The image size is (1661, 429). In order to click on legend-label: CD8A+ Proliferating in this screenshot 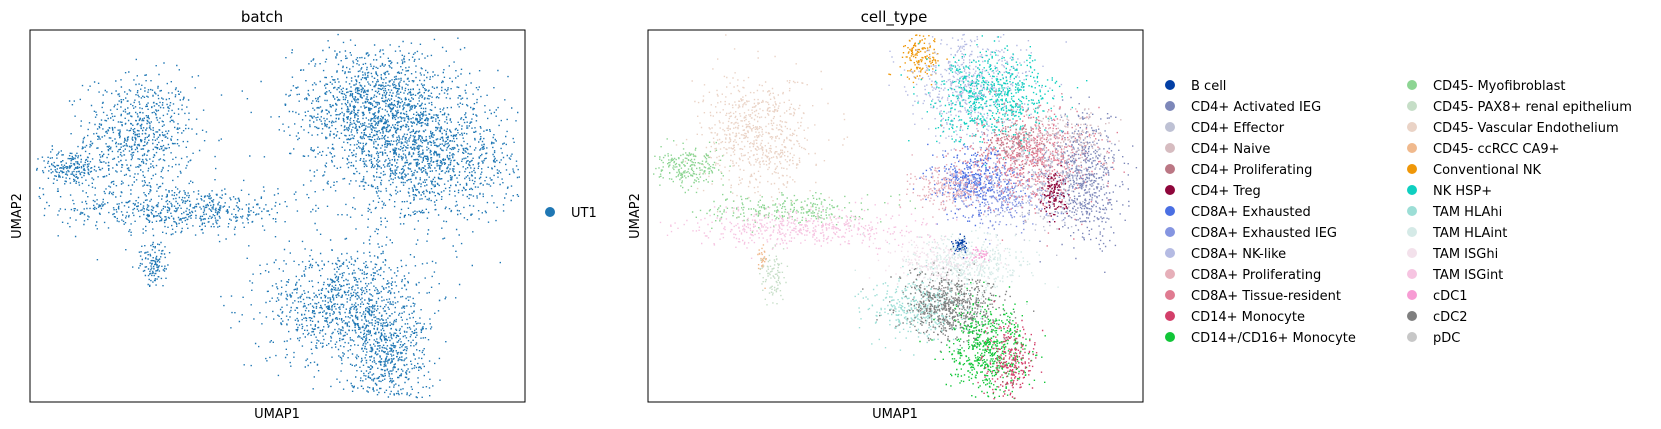, I will do `click(1256, 275)`.